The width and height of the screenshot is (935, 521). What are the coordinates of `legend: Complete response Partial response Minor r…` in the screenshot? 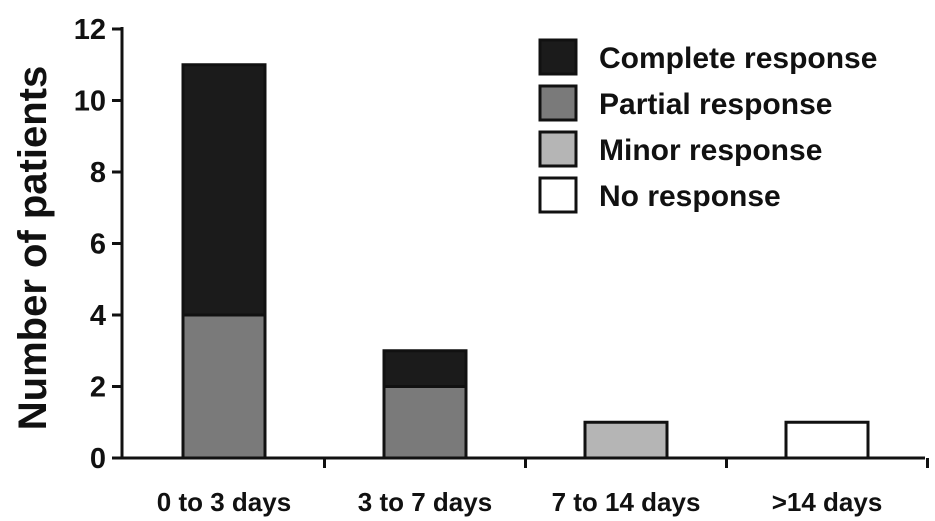 It's located at (707, 126).